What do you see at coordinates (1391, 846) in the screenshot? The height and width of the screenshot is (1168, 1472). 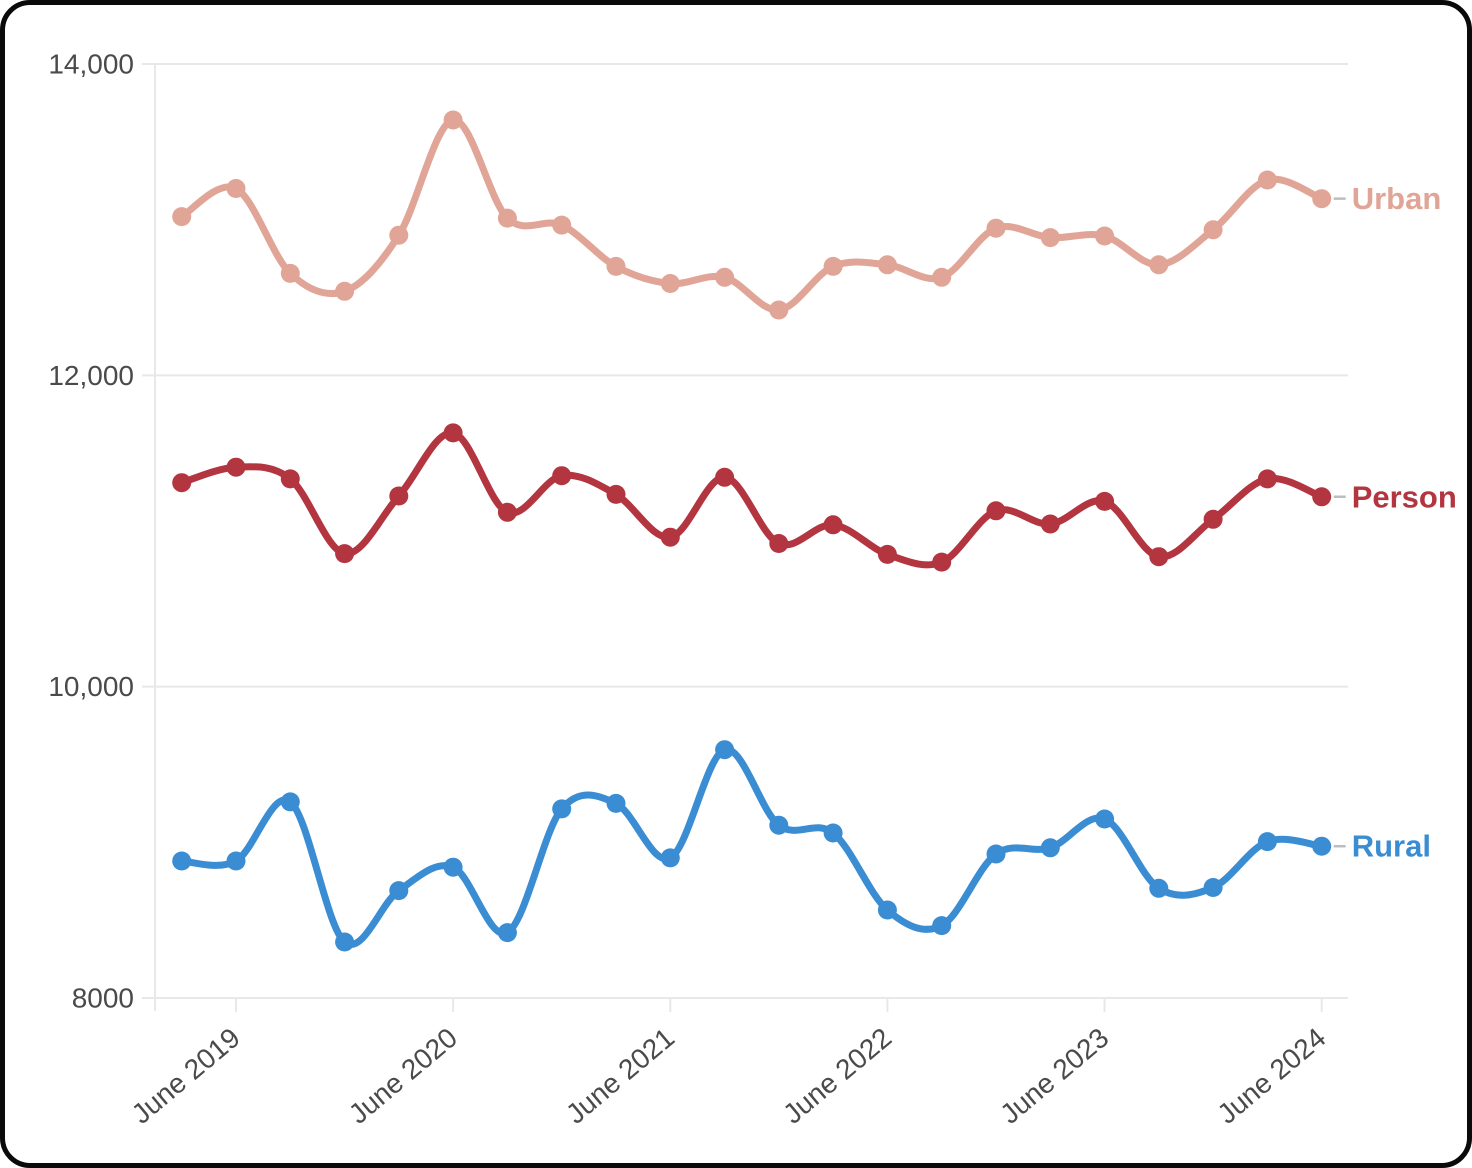 I see `rural-series-label: Rural` at bounding box center [1391, 846].